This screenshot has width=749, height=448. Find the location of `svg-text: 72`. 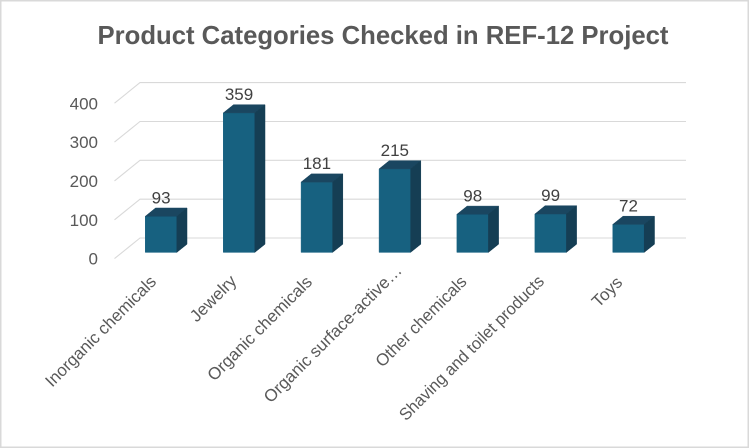

svg-text: 72 is located at coordinates (628, 206).